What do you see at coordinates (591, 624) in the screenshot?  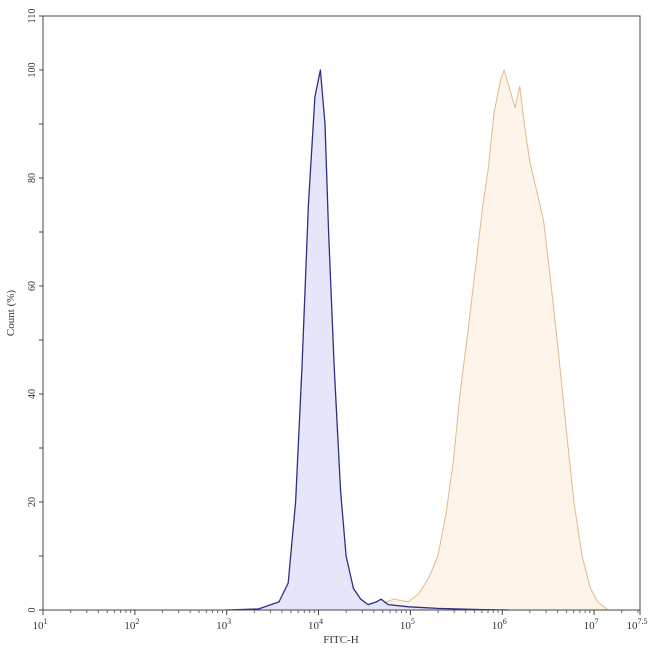 I see `x-tick-label: 10⁷` at bounding box center [591, 624].